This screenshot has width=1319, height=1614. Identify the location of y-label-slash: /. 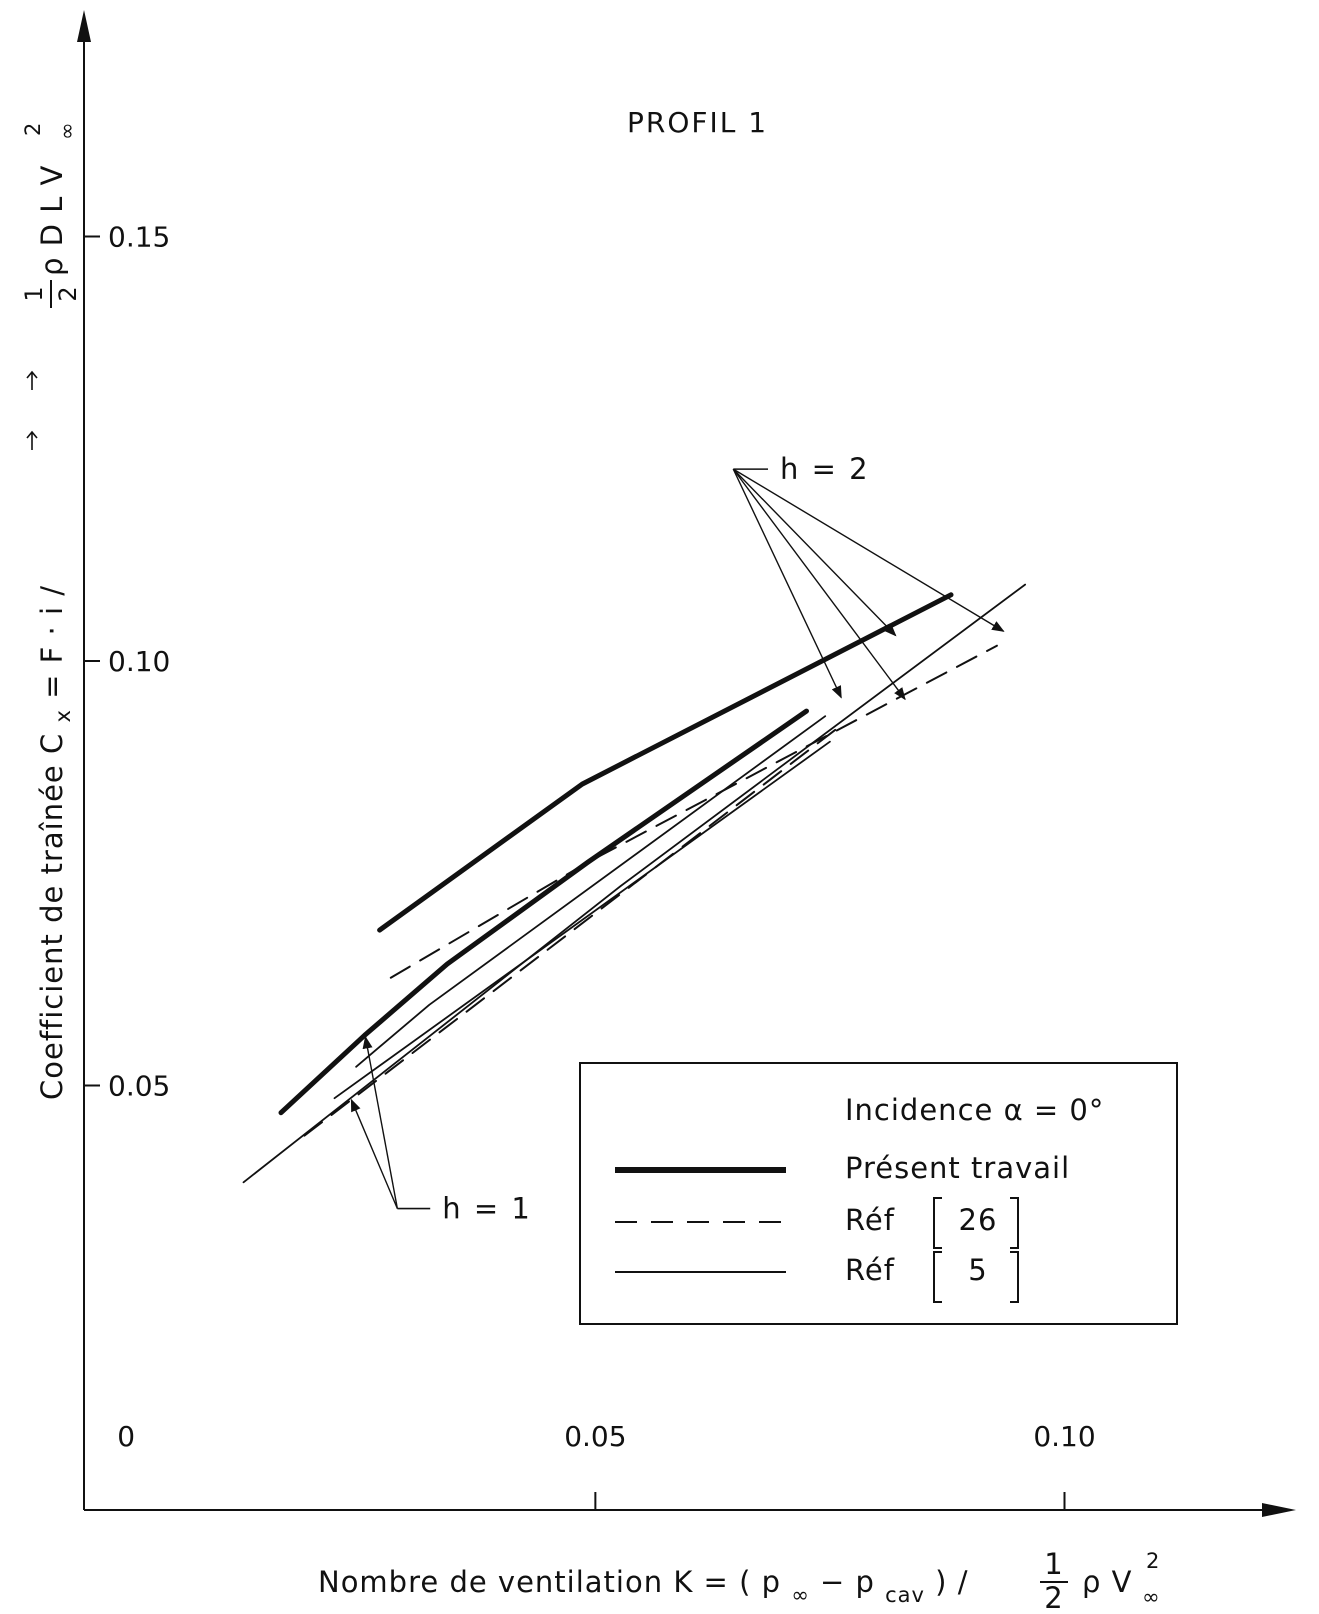
(52, 590).